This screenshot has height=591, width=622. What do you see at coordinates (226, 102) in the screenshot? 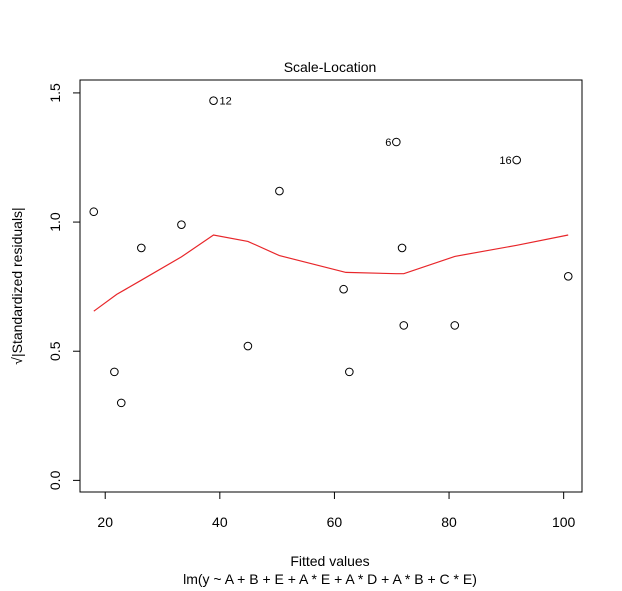
I see `point-label: 12` at bounding box center [226, 102].